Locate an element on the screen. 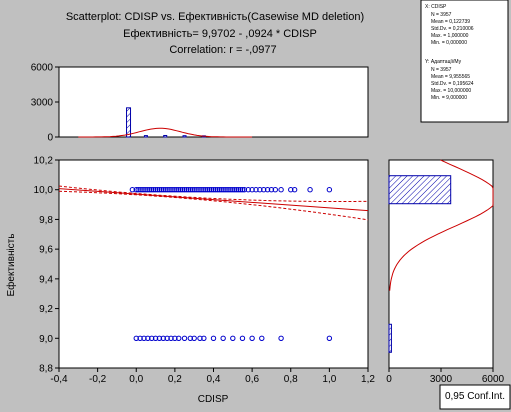  y-tick-label: 9,4 is located at coordinates (46, 279).